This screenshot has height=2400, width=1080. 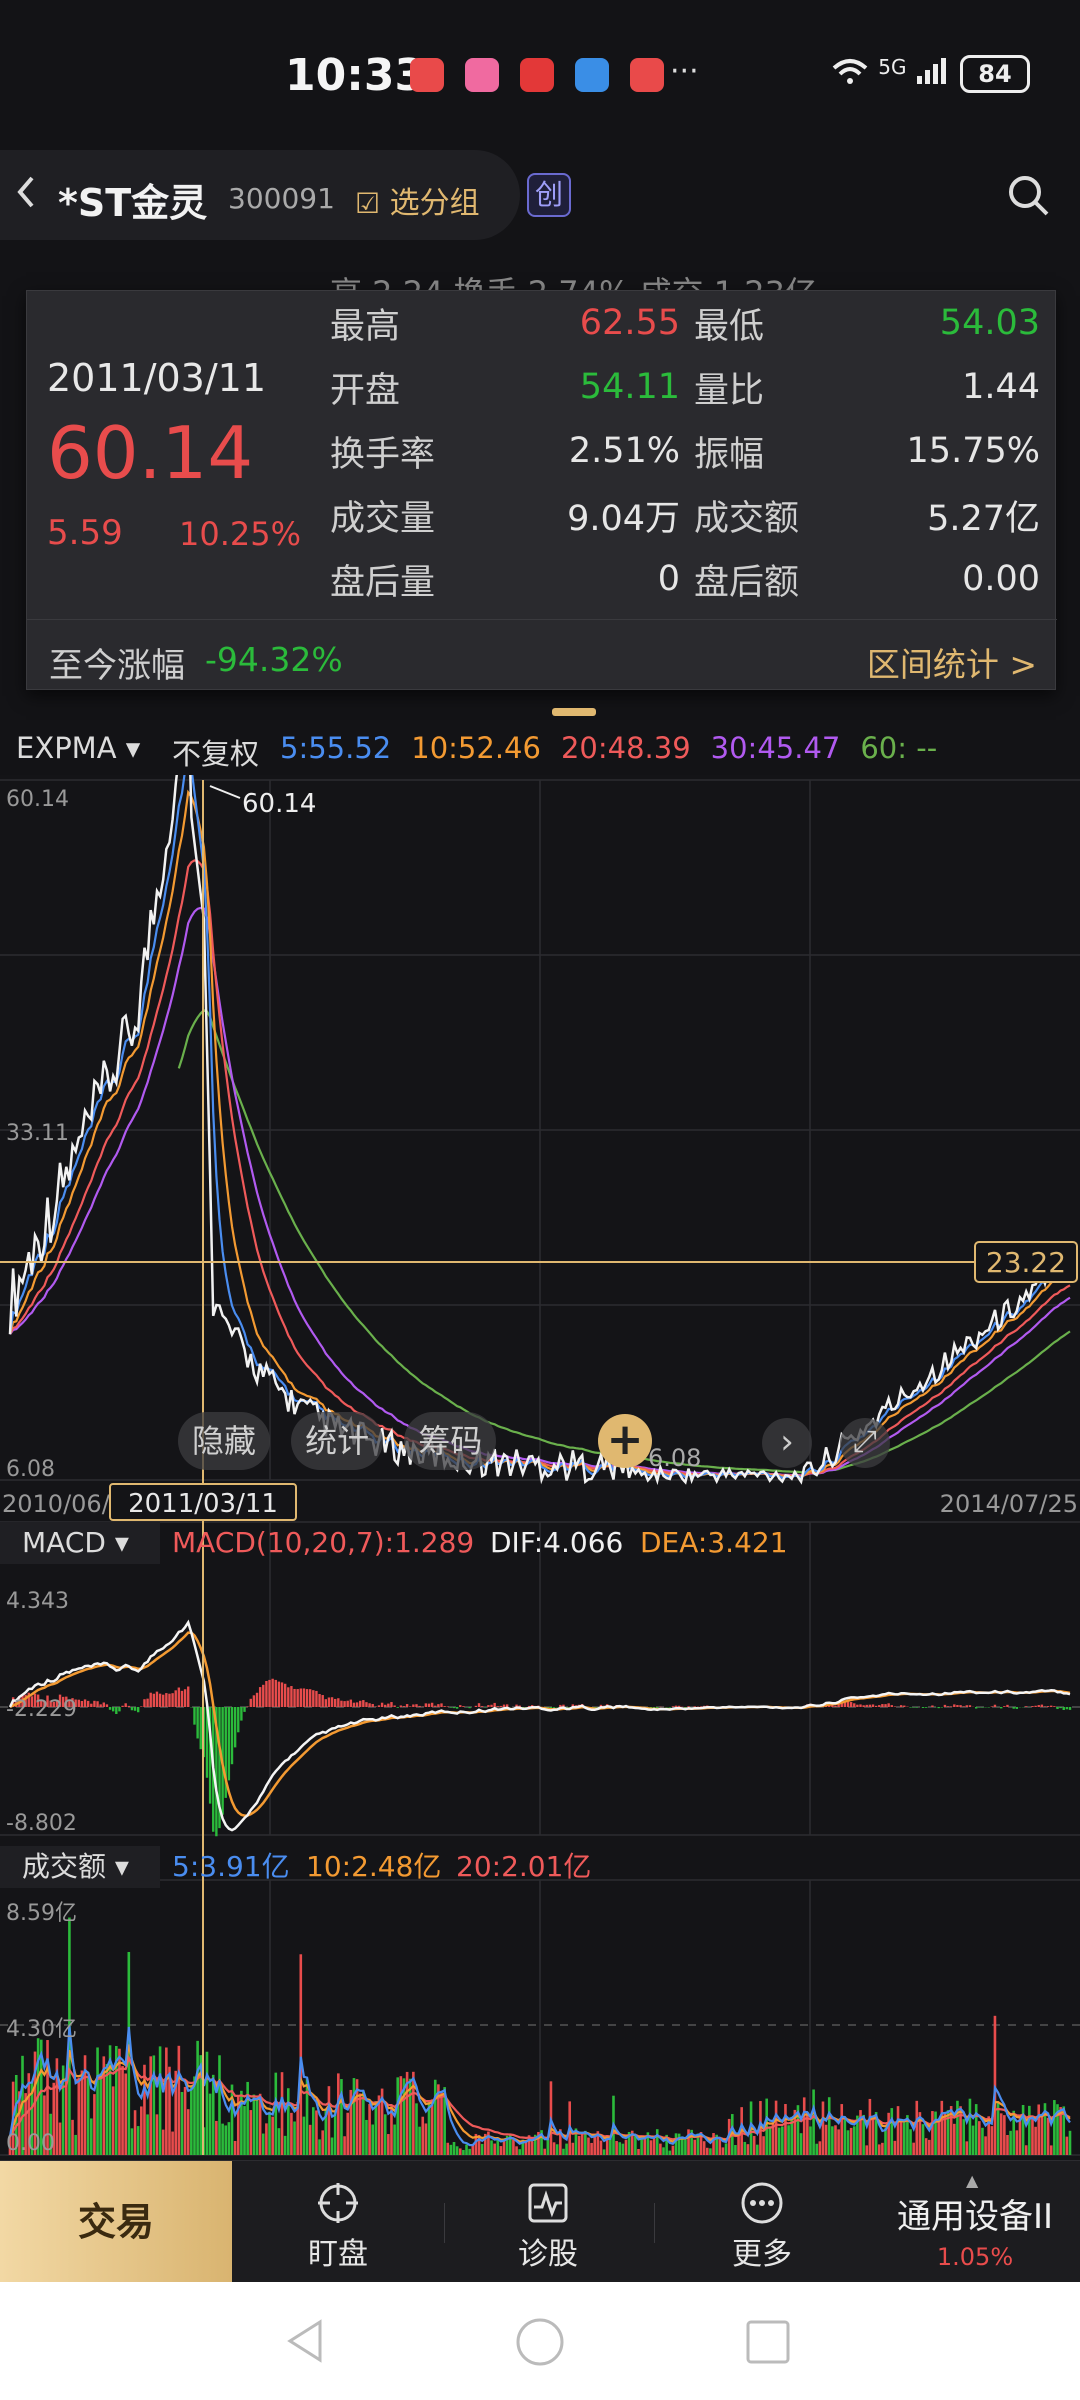 I want to click on crosshair-price-label: 23.22, so click(x=1026, y=1262).